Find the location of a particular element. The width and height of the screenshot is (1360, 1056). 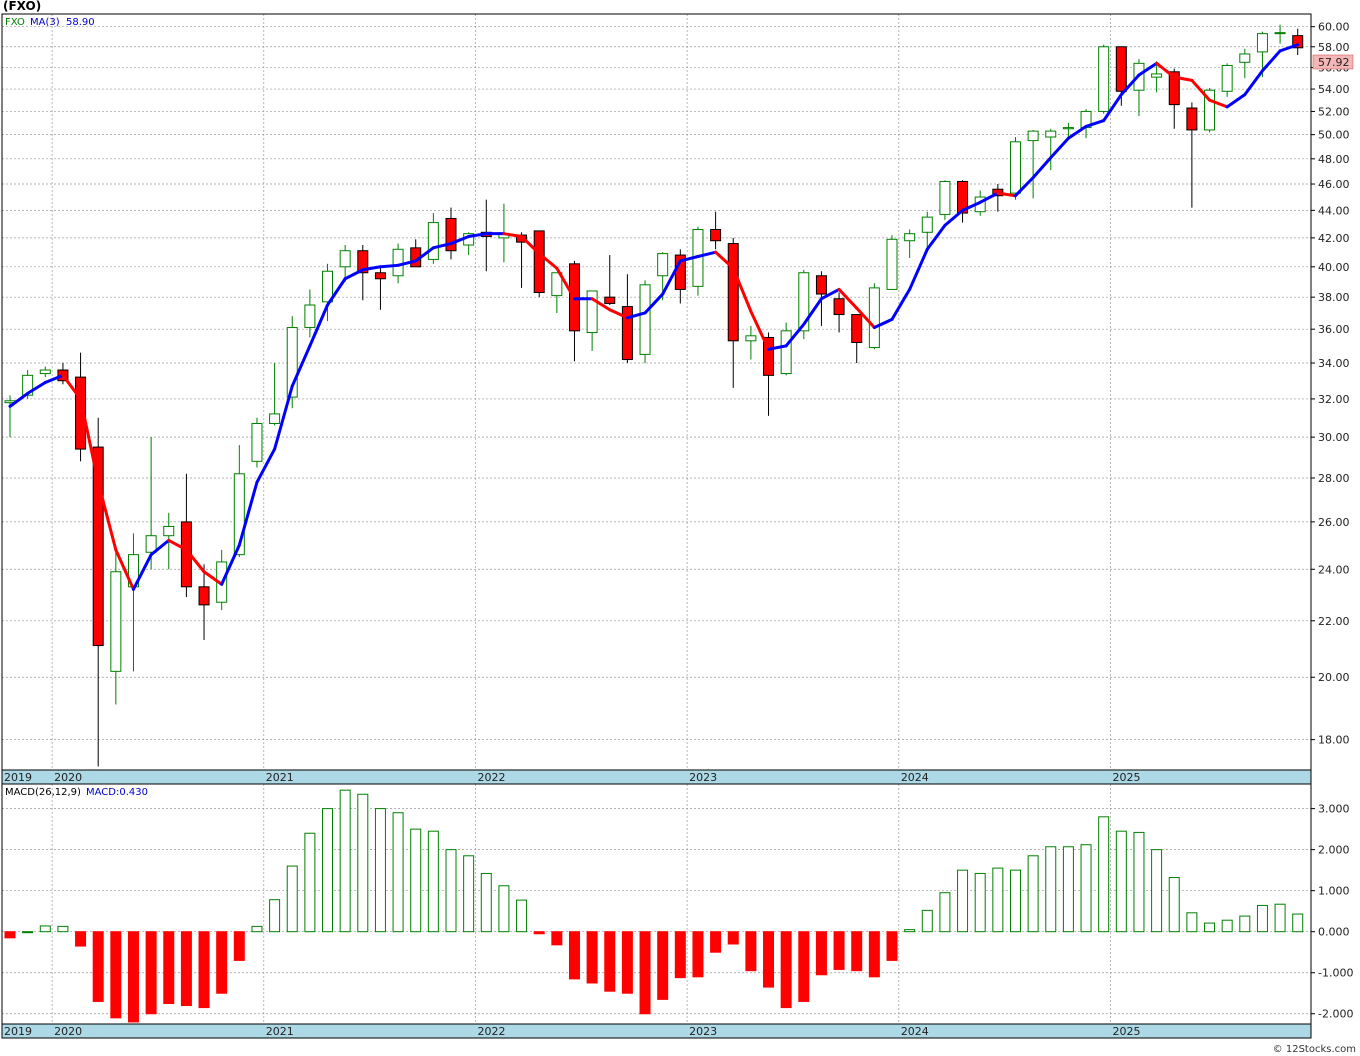

price-y-tick-label: 48.00 is located at coordinates (1334, 159).